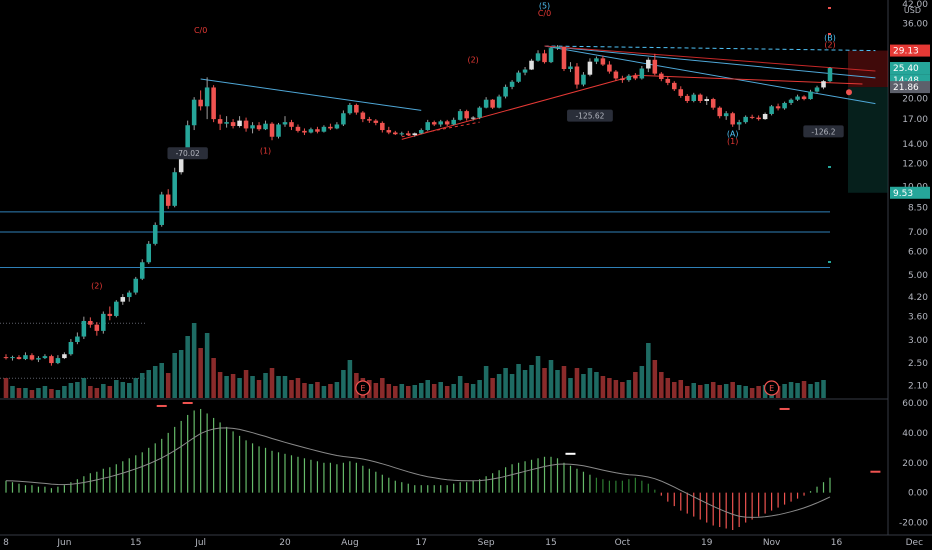 Image resolution: width=932 pixels, height=550 pixels. What do you see at coordinates (771, 388) in the screenshot?
I see `earnings-marker-label: E` at bounding box center [771, 388].